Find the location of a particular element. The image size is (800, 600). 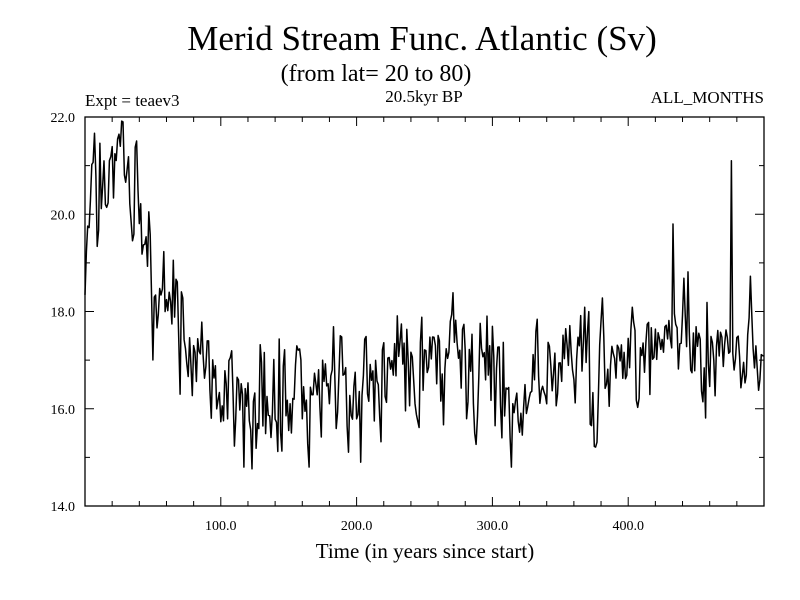

x-tick-label: 400.0 is located at coordinates (628, 526).